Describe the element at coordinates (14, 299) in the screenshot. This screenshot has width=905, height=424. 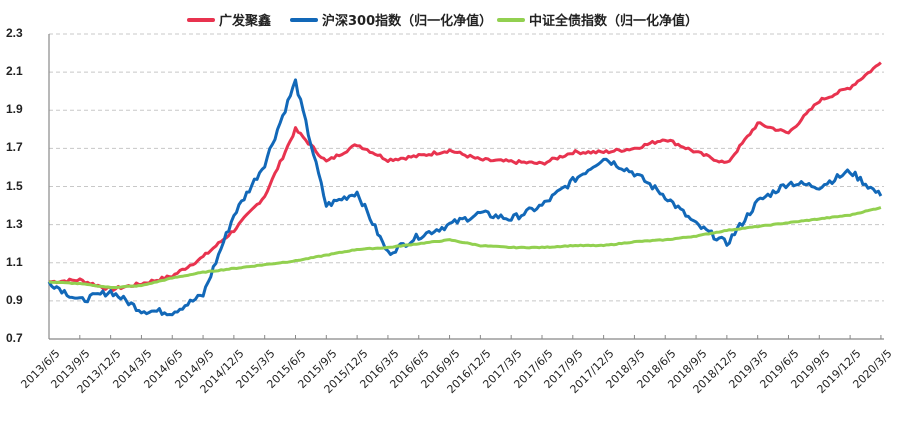
I see `y-tick-label: 0.9` at that location.